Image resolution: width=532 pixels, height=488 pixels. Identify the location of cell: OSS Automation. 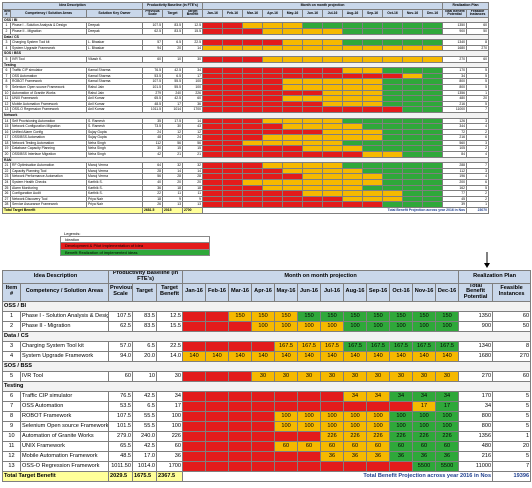
(64, 406).